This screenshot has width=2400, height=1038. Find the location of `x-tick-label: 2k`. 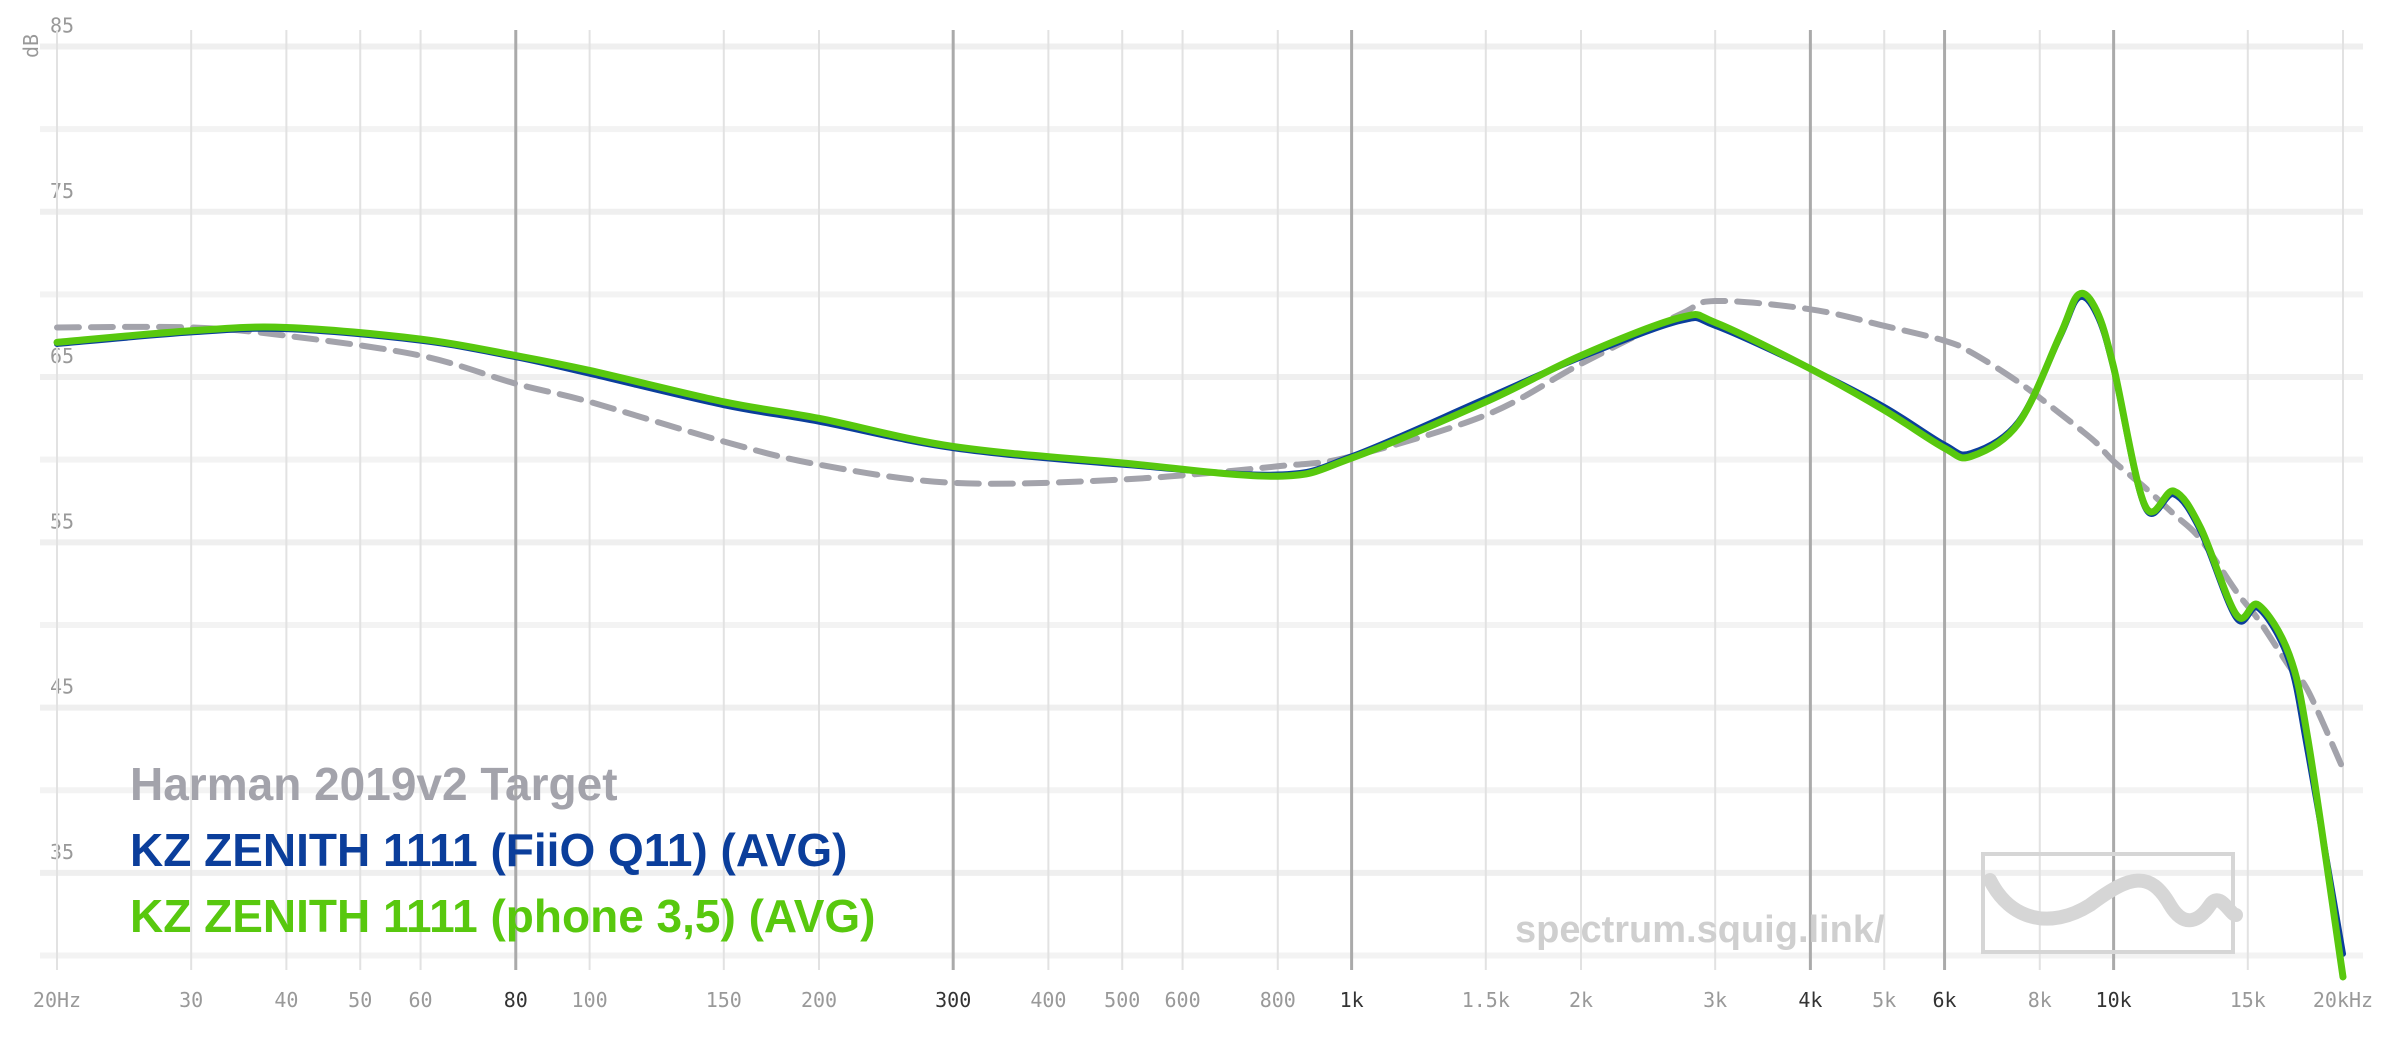

x-tick-label: 2k is located at coordinates (1581, 1000).